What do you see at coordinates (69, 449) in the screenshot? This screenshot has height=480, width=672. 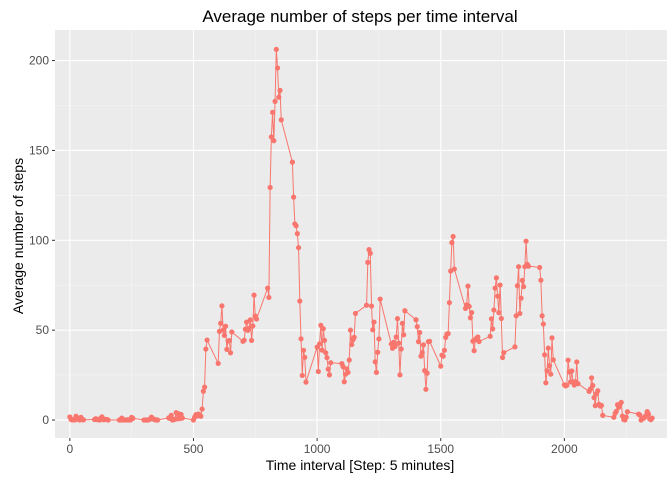 I see `x-tick-label: 0` at bounding box center [69, 449].